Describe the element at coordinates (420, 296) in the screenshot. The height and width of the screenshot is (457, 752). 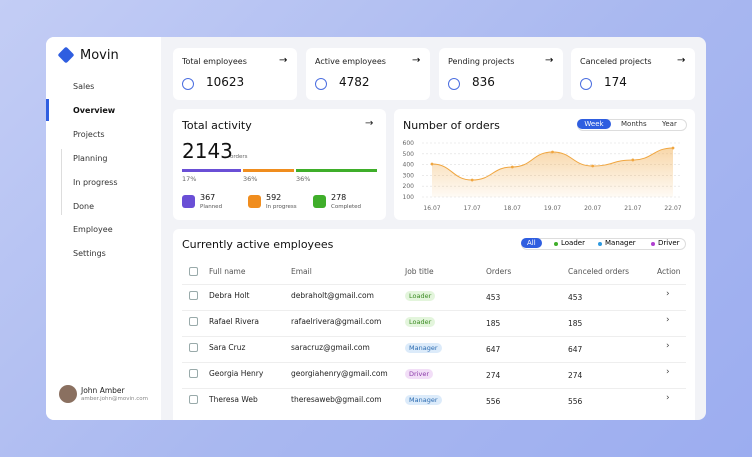
I see `job-tag: Loader` at that location.